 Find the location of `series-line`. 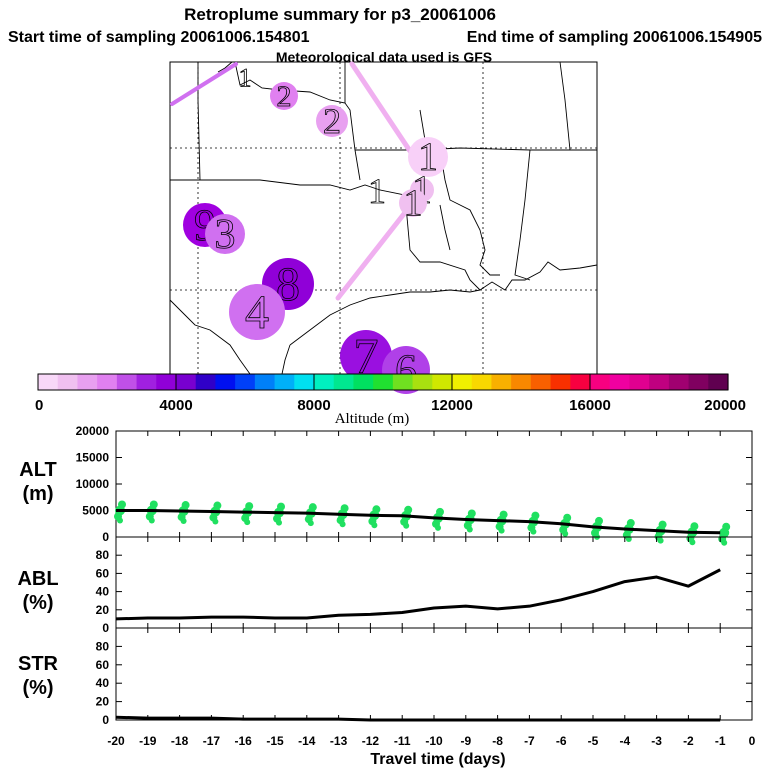

series-line is located at coordinates (418, 594).